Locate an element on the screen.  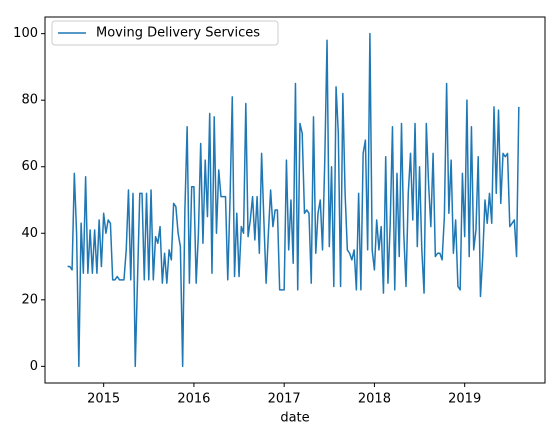
y-tick-label: 80 is located at coordinates (29, 100).